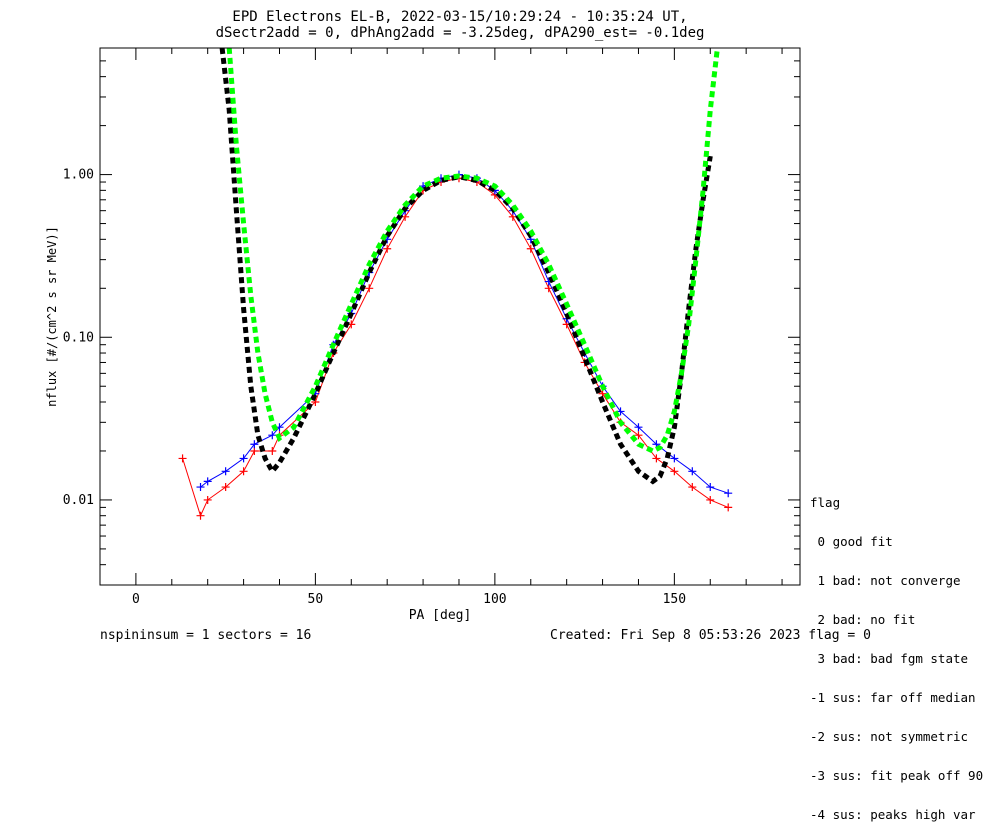 The height and width of the screenshot is (834, 1000). What do you see at coordinates (316, 599) in the screenshot?
I see `x-tick-label: 50` at bounding box center [316, 599].